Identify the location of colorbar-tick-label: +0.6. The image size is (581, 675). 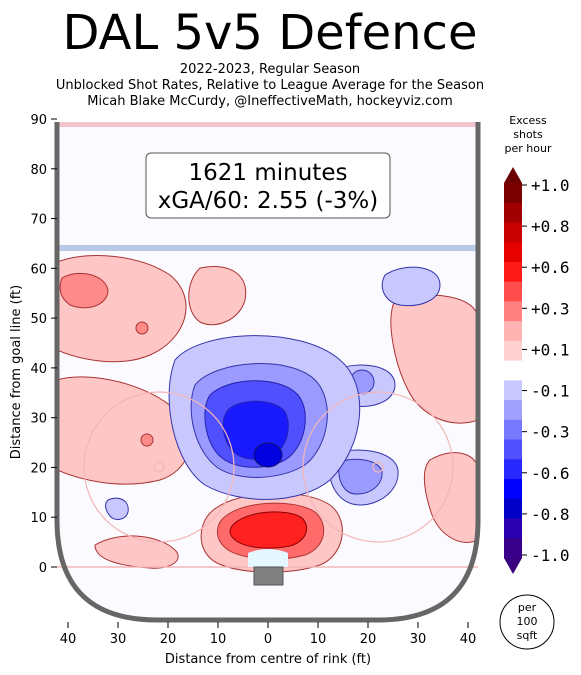
(550, 267).